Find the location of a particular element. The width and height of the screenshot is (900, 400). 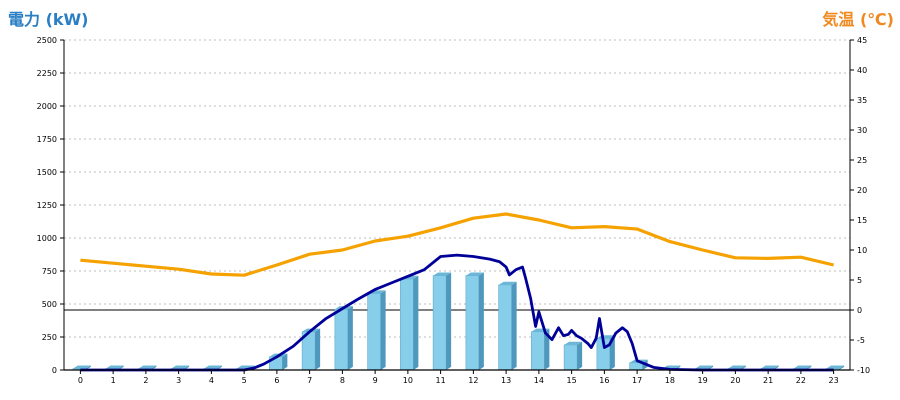

x-tick-label-9: 9 is located at coordinates (375, 380).